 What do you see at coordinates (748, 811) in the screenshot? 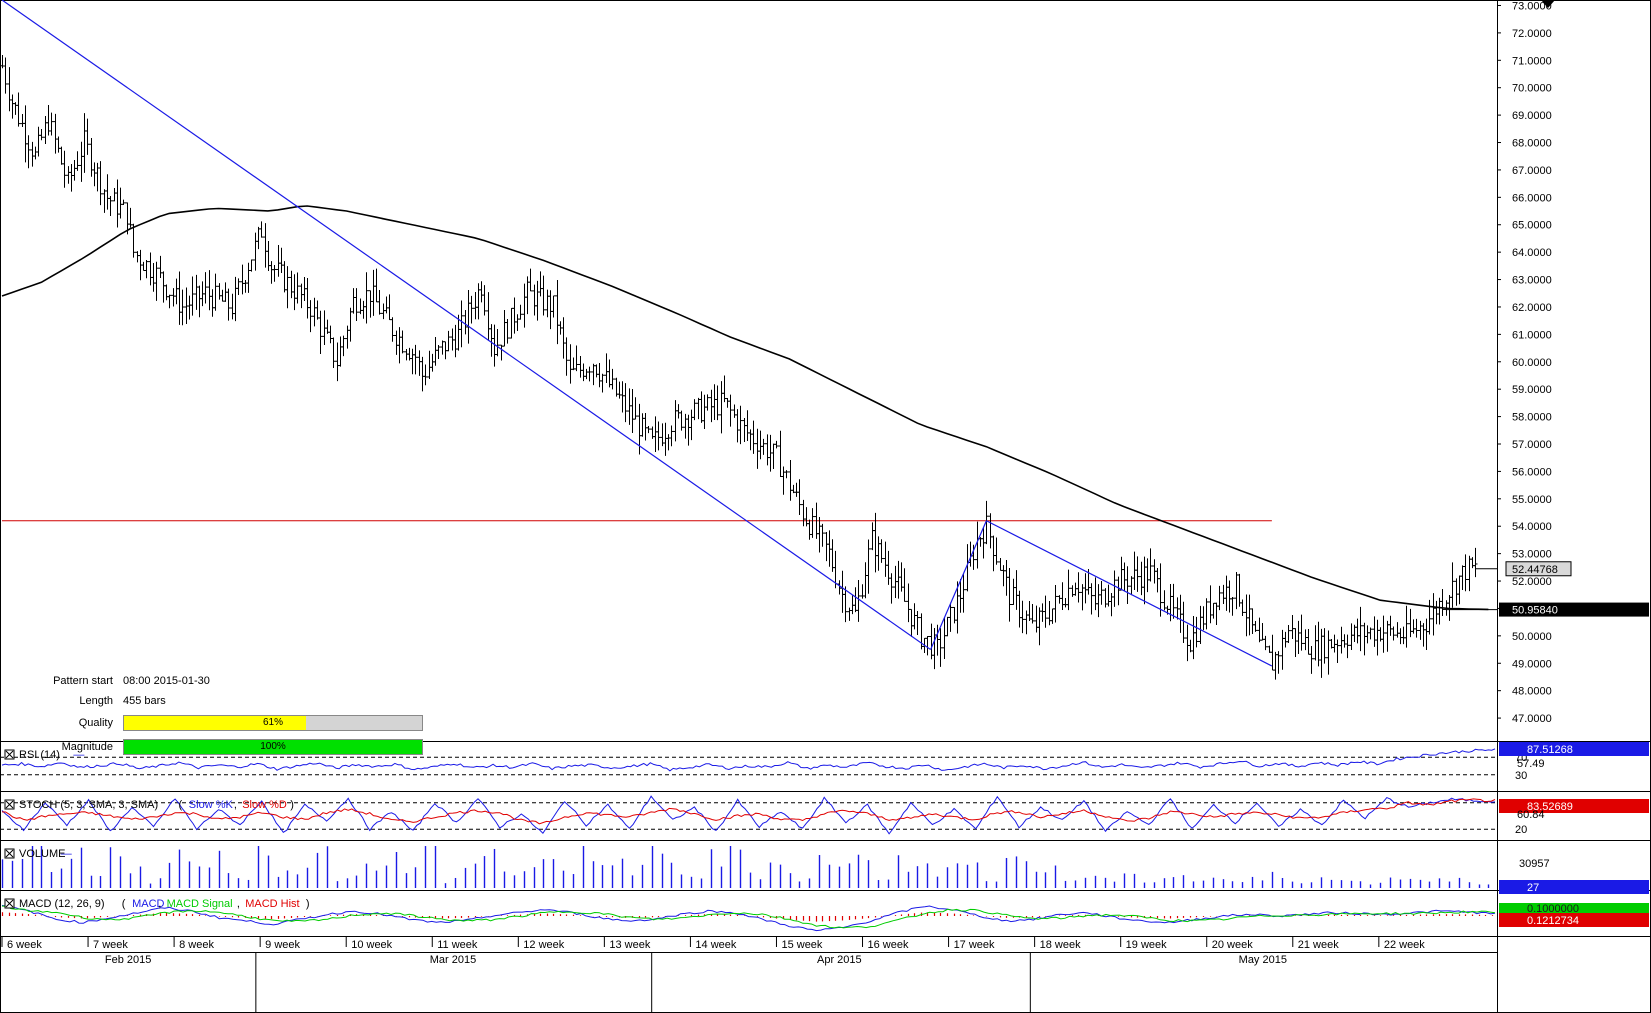
I see `stoch-d-line` at bounding box center [748, 811].